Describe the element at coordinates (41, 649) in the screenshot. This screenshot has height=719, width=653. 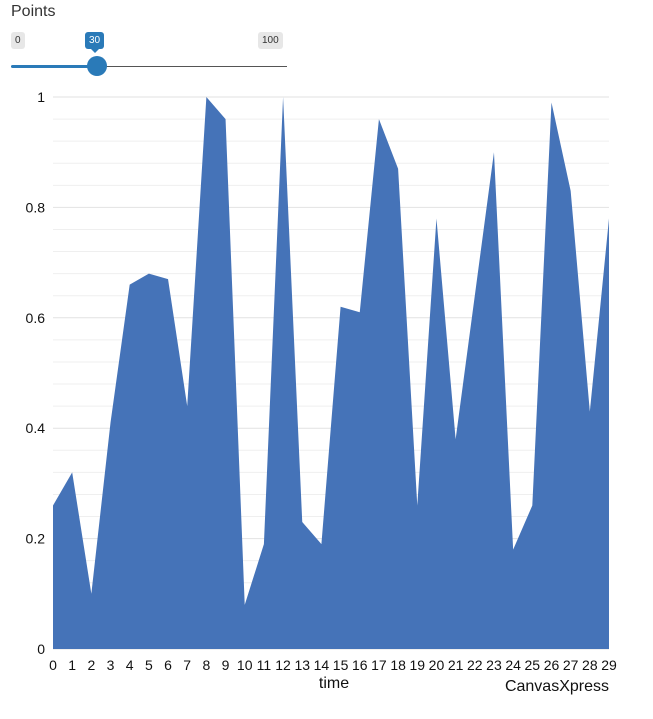
I see `y-tick-label: 0` at that location.